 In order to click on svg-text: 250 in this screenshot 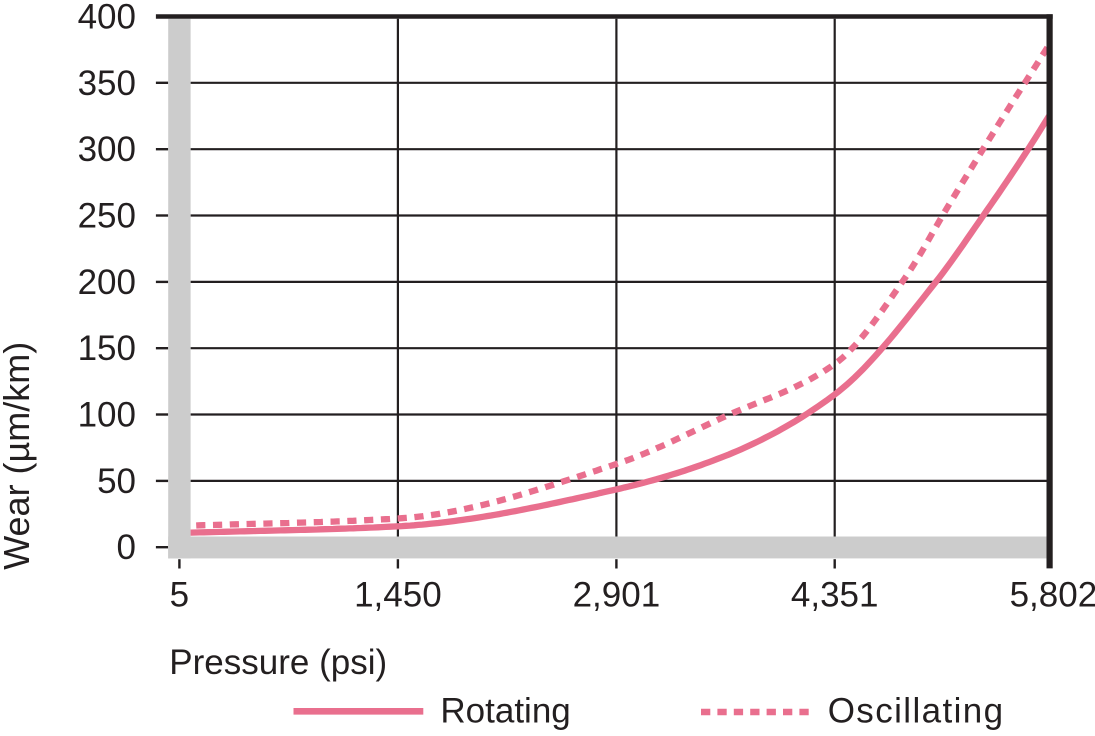, I will do `click(107, 216)`.